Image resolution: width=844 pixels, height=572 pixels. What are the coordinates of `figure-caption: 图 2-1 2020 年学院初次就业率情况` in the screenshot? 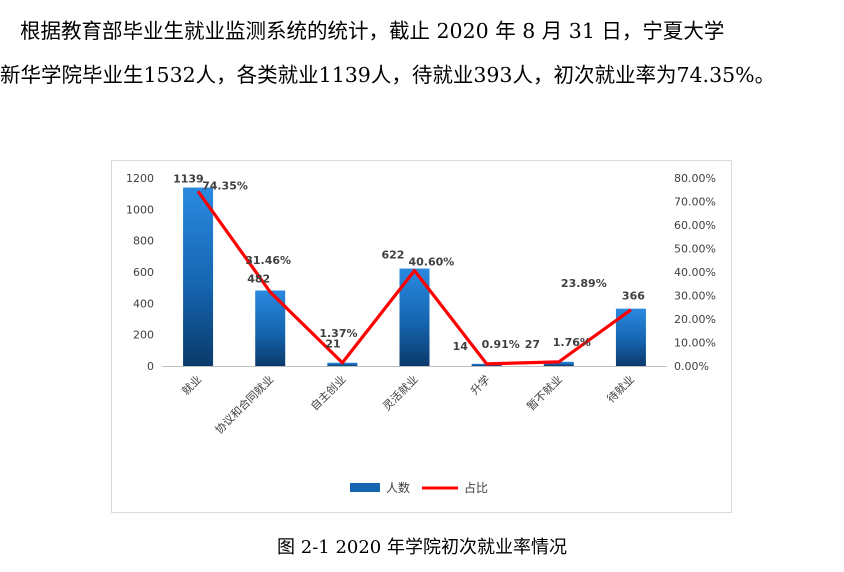 It's located at (422, 547).